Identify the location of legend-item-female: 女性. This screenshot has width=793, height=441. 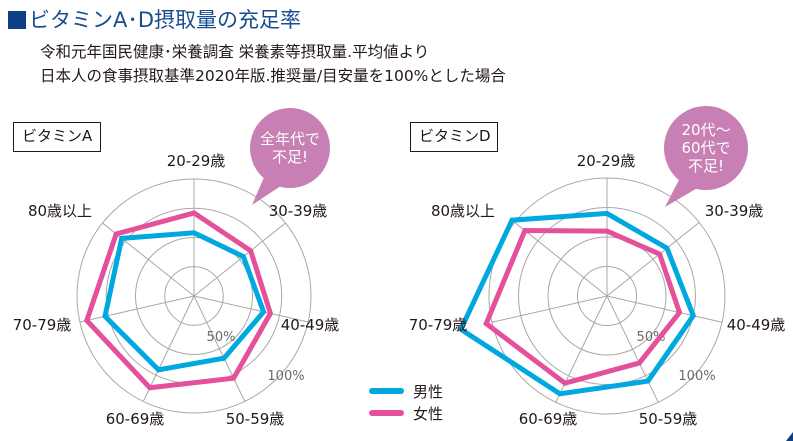
(406, 413).